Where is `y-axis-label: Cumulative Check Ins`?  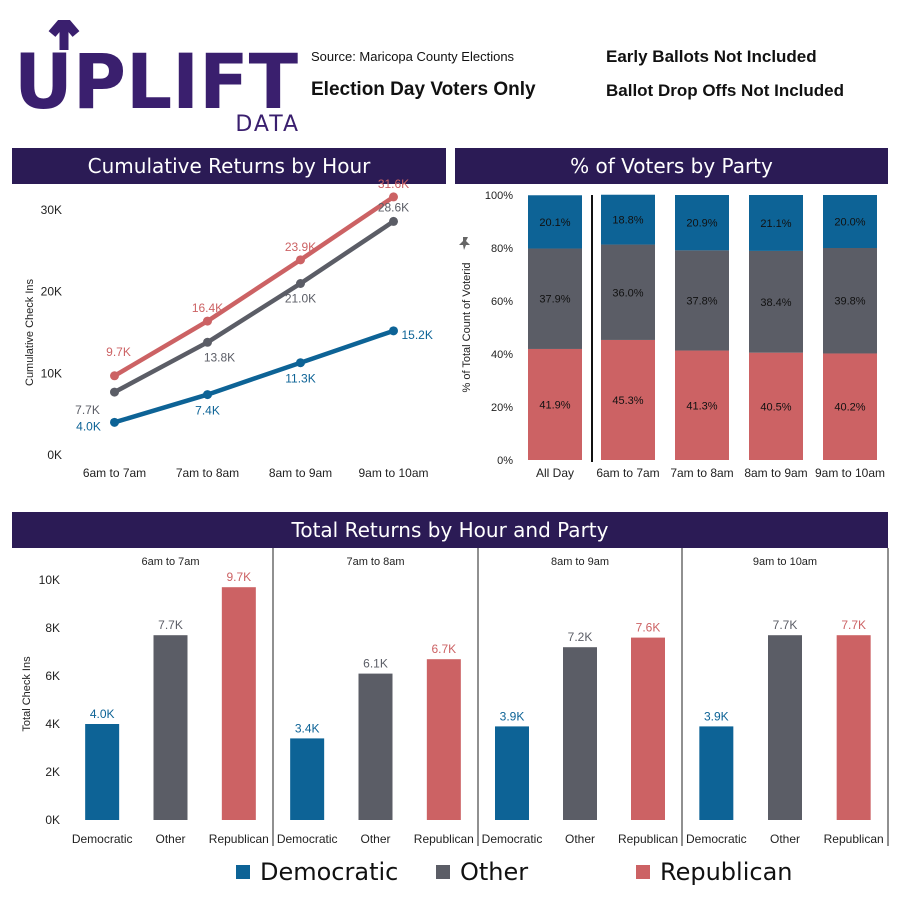
y-axis-label: Cumulative Check Ins is located at coordinates (30, 332).